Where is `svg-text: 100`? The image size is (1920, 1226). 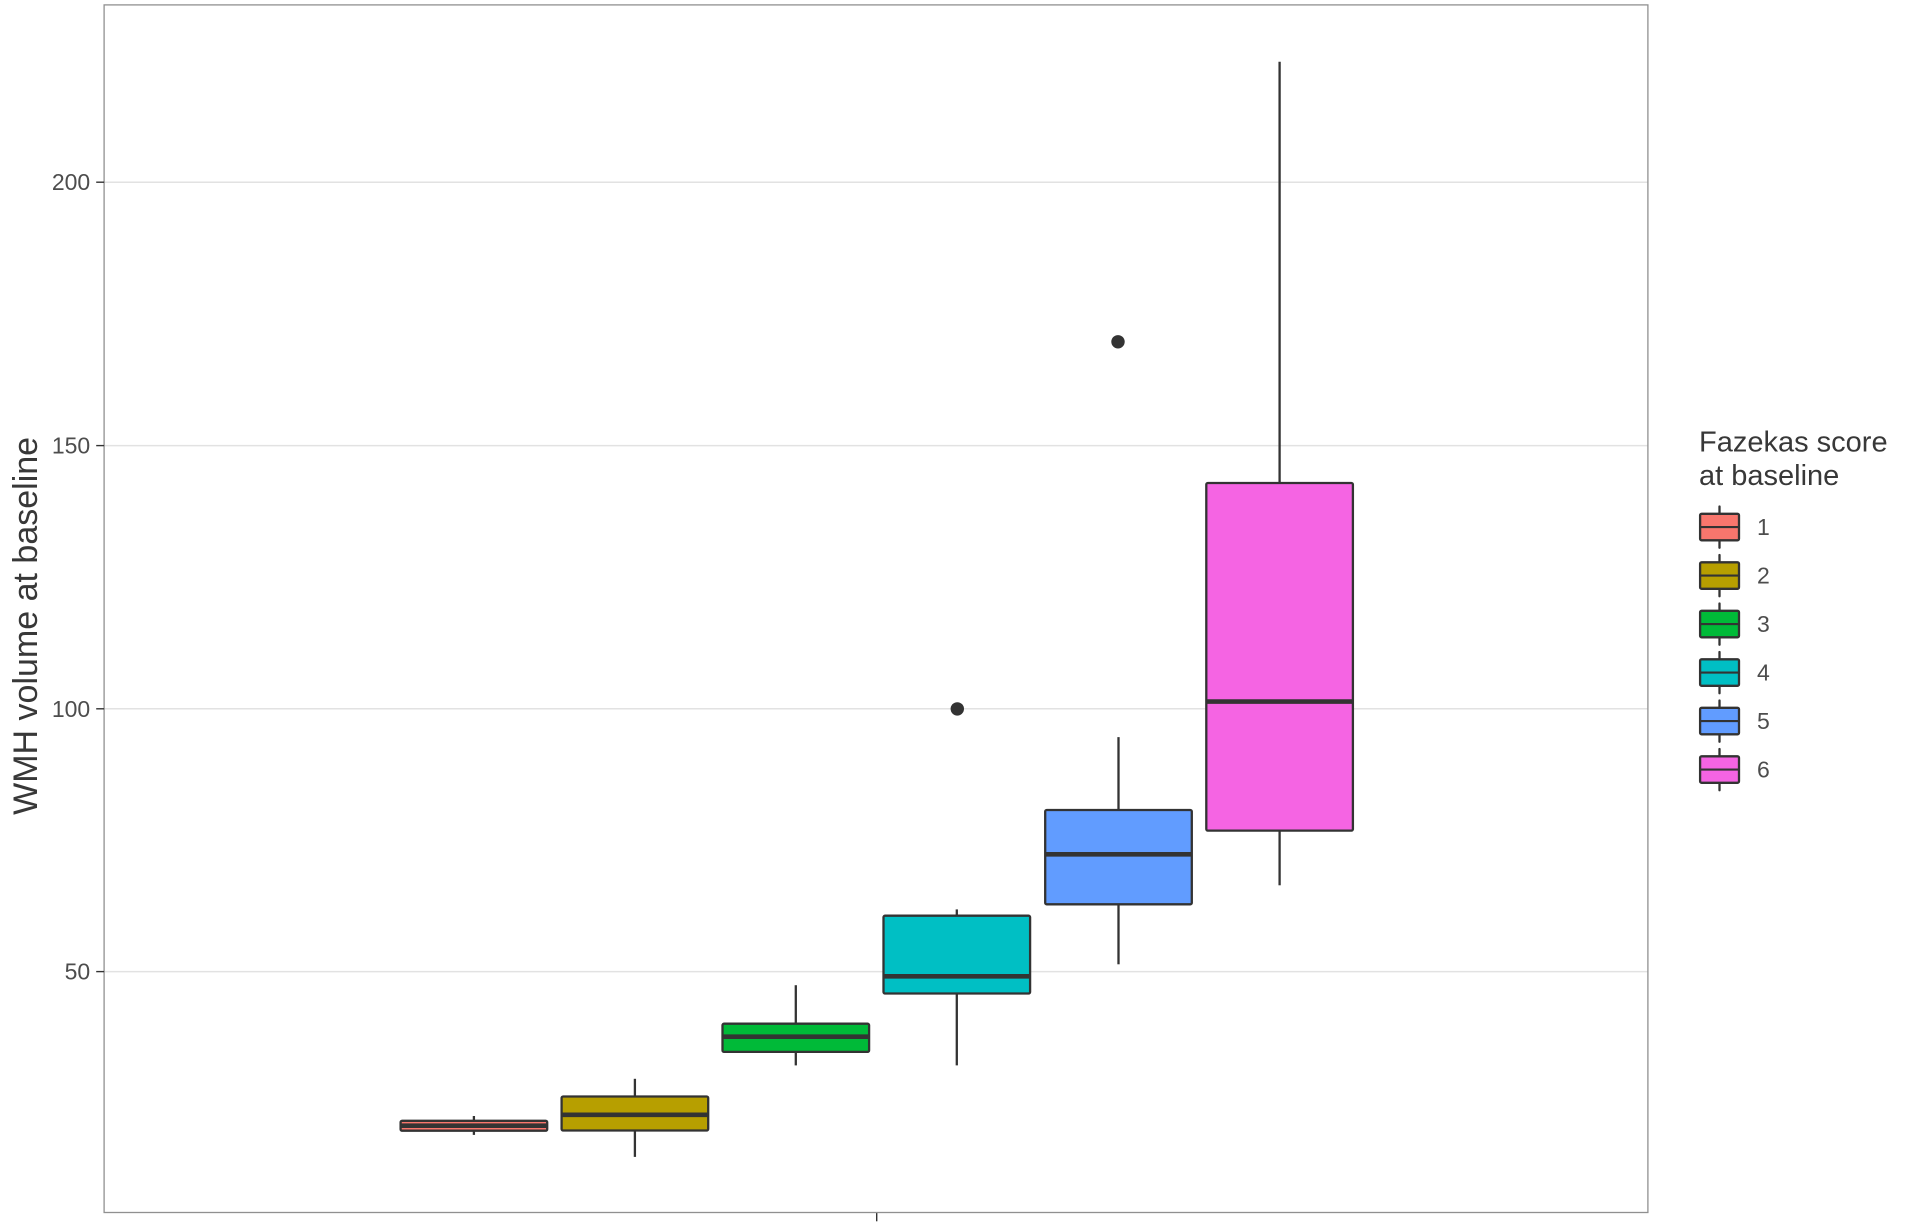
svg-text: 100 is located at coordinates (71, 709).